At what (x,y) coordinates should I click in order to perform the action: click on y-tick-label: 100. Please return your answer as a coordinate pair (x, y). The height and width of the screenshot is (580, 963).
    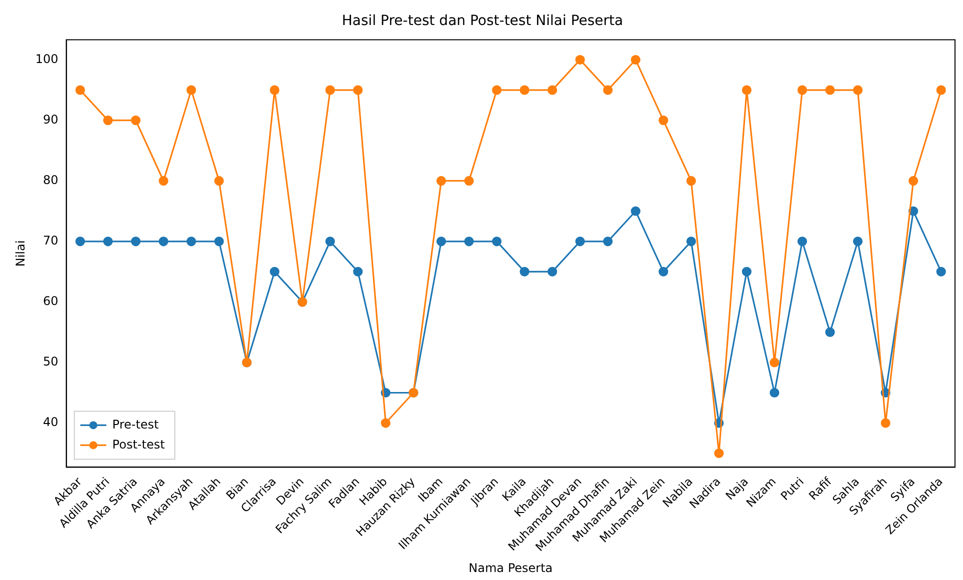
    Looking at the image, I should click on (46, 59).